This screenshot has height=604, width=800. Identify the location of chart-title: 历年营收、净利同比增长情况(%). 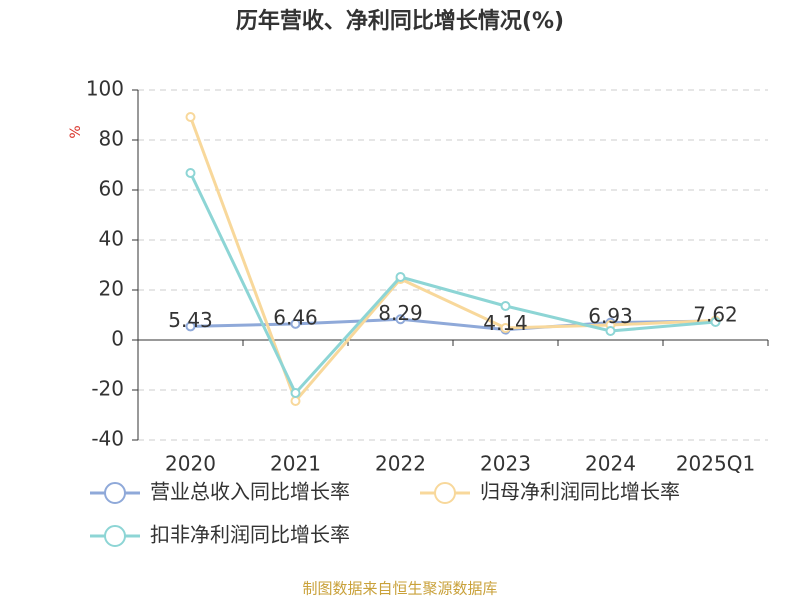
(400, 21).